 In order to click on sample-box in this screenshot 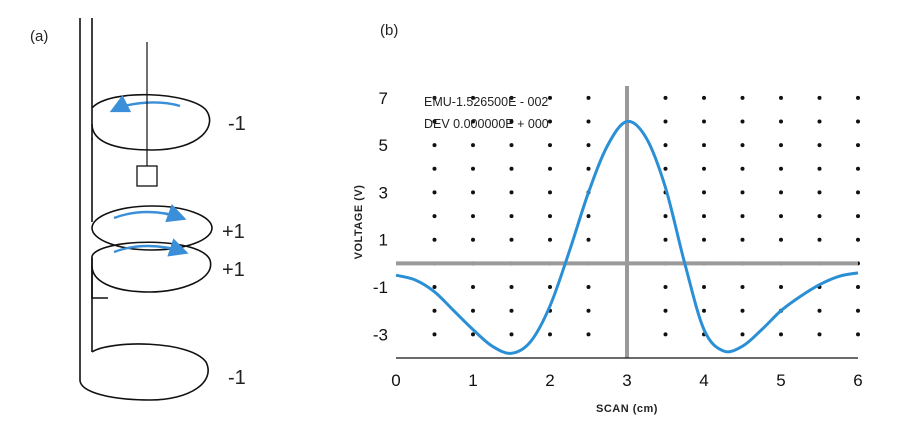, I will do `click(147, 176)`.